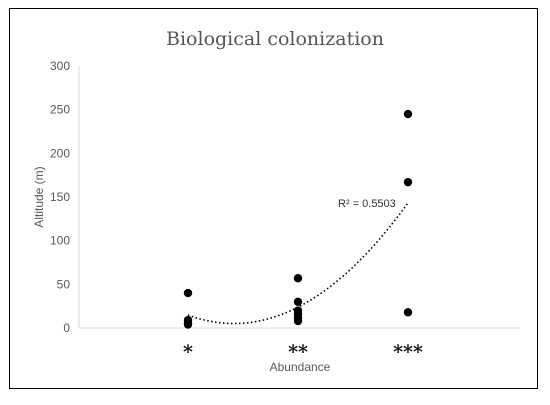 This screenshot has width=550, height=405. What do you see at coordinates (66, 328) in the screenshot?
I see `y-tick-label: 0` at bounding box center [66, 328].